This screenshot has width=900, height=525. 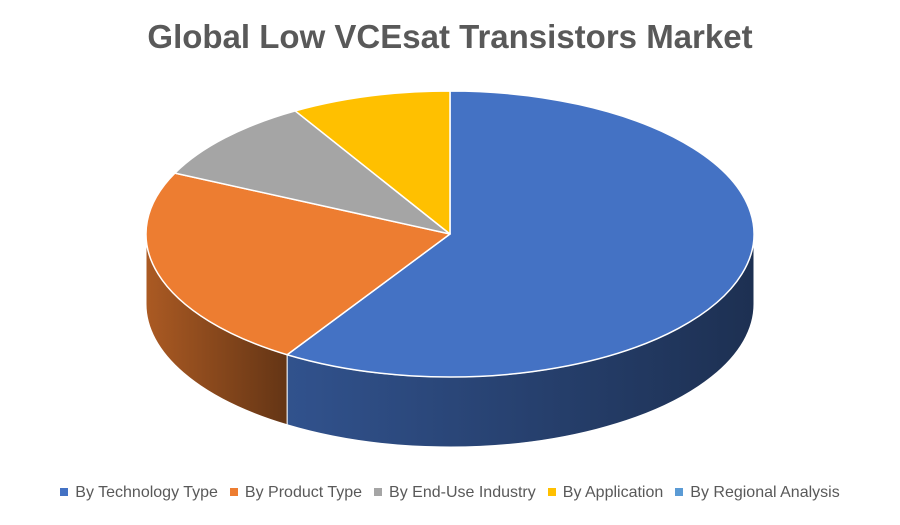 I want to click on legend-swatch-by-end-use-industry, so click(x=378, y=491).